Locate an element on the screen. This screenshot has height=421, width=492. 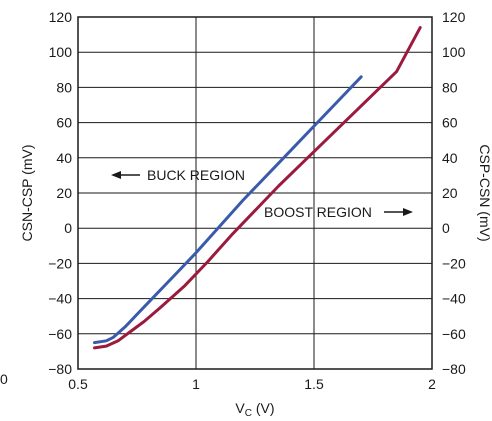
x-tick-labels: 0.5 1 1.5 2 is located at coordinates (252, 384).